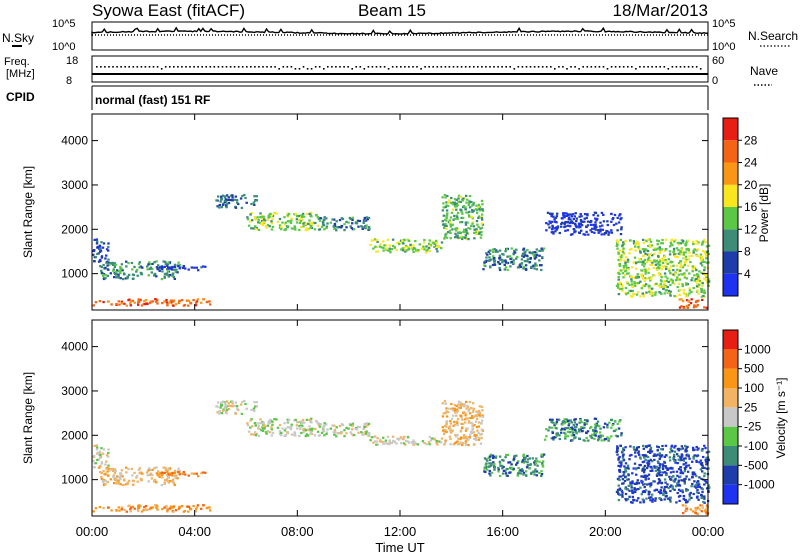 This screenshot has width=800, height=554. Describe the element at coordinates (754, 369) in the screenshot. I see `colorbar-tick-label: 500` at that location.